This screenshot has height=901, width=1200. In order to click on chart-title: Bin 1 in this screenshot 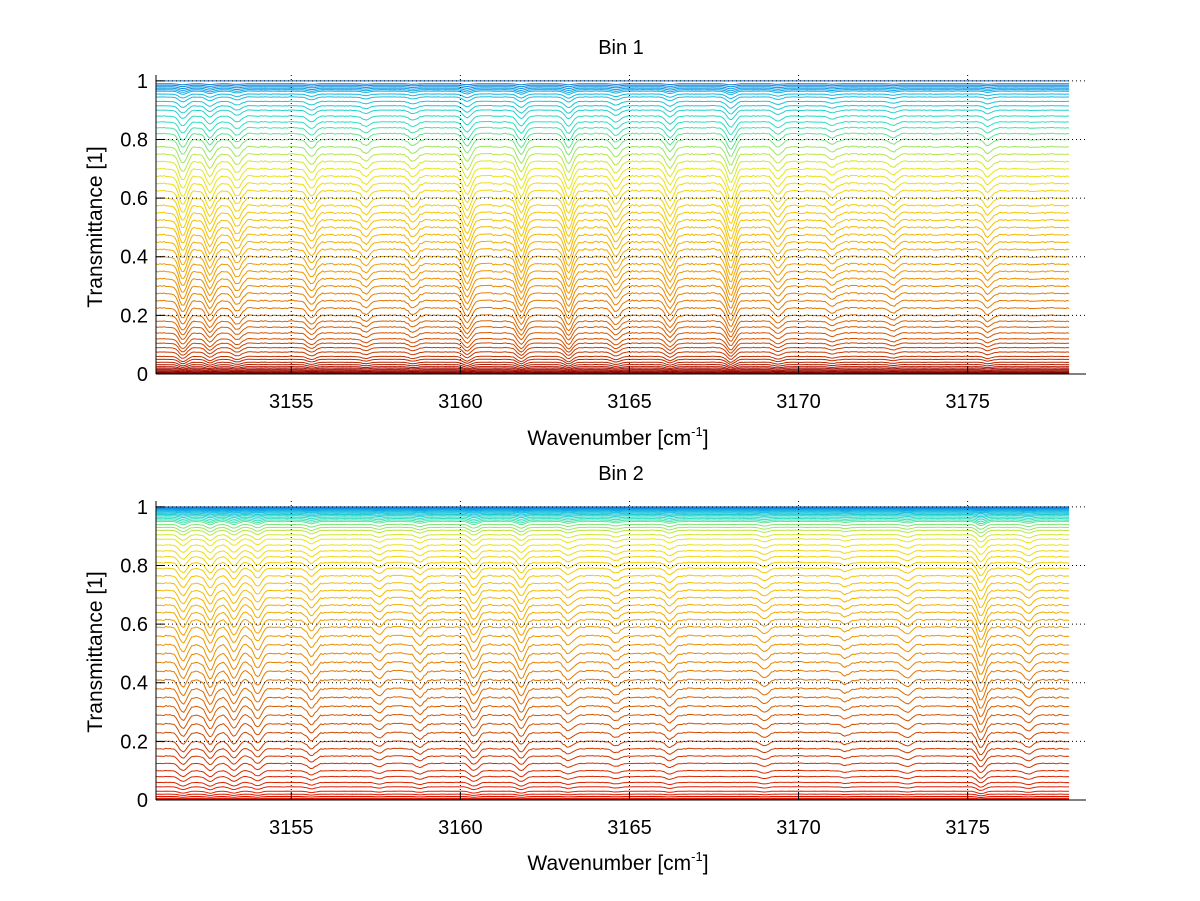, I will do `click(621, 48)`.